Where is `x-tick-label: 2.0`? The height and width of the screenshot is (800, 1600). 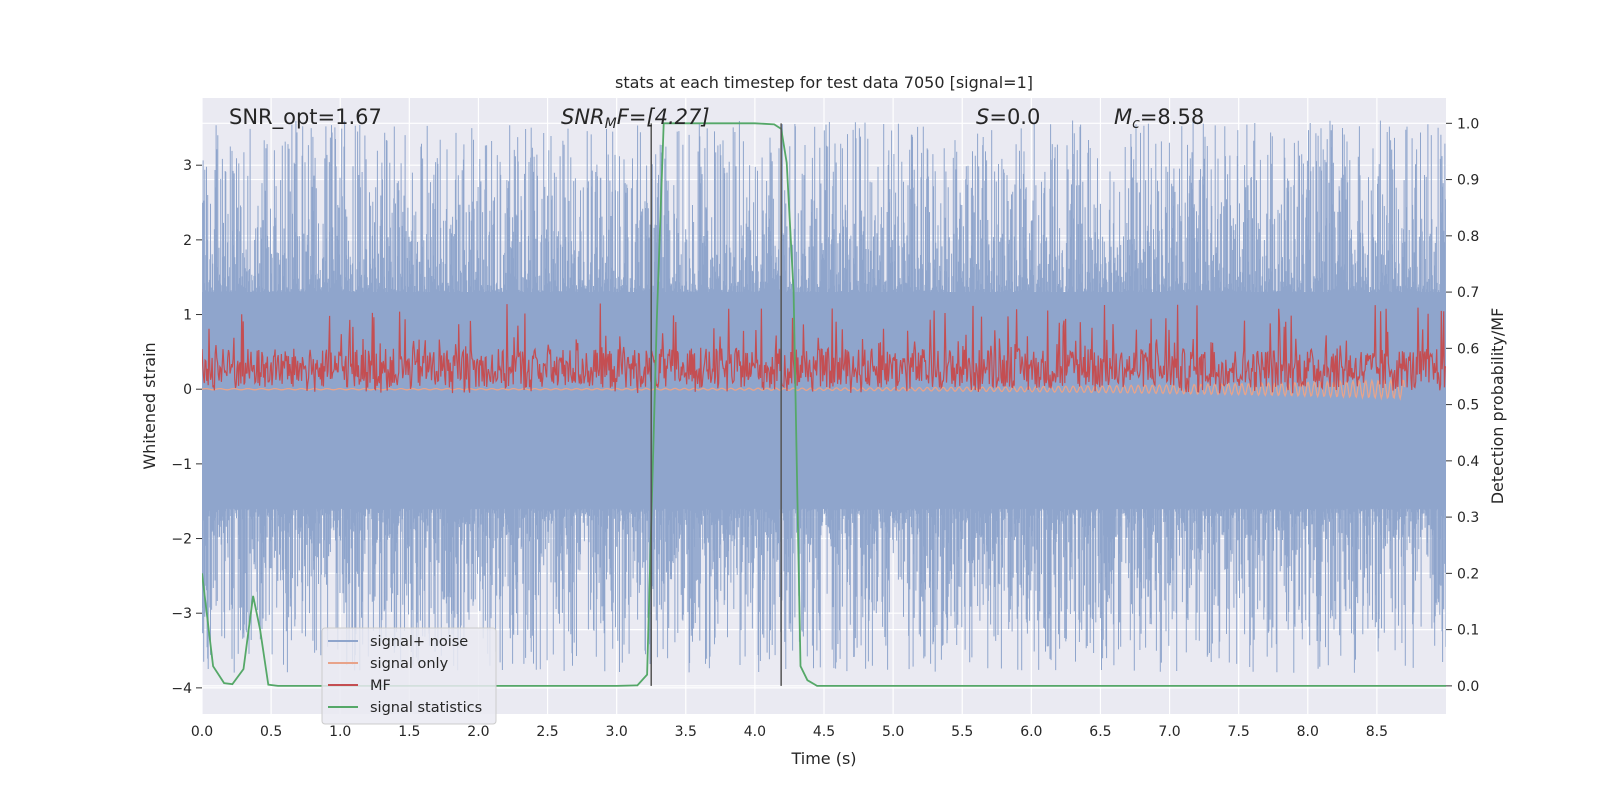 x-tick-label: 2.0 is located at coordinates (478, 732).